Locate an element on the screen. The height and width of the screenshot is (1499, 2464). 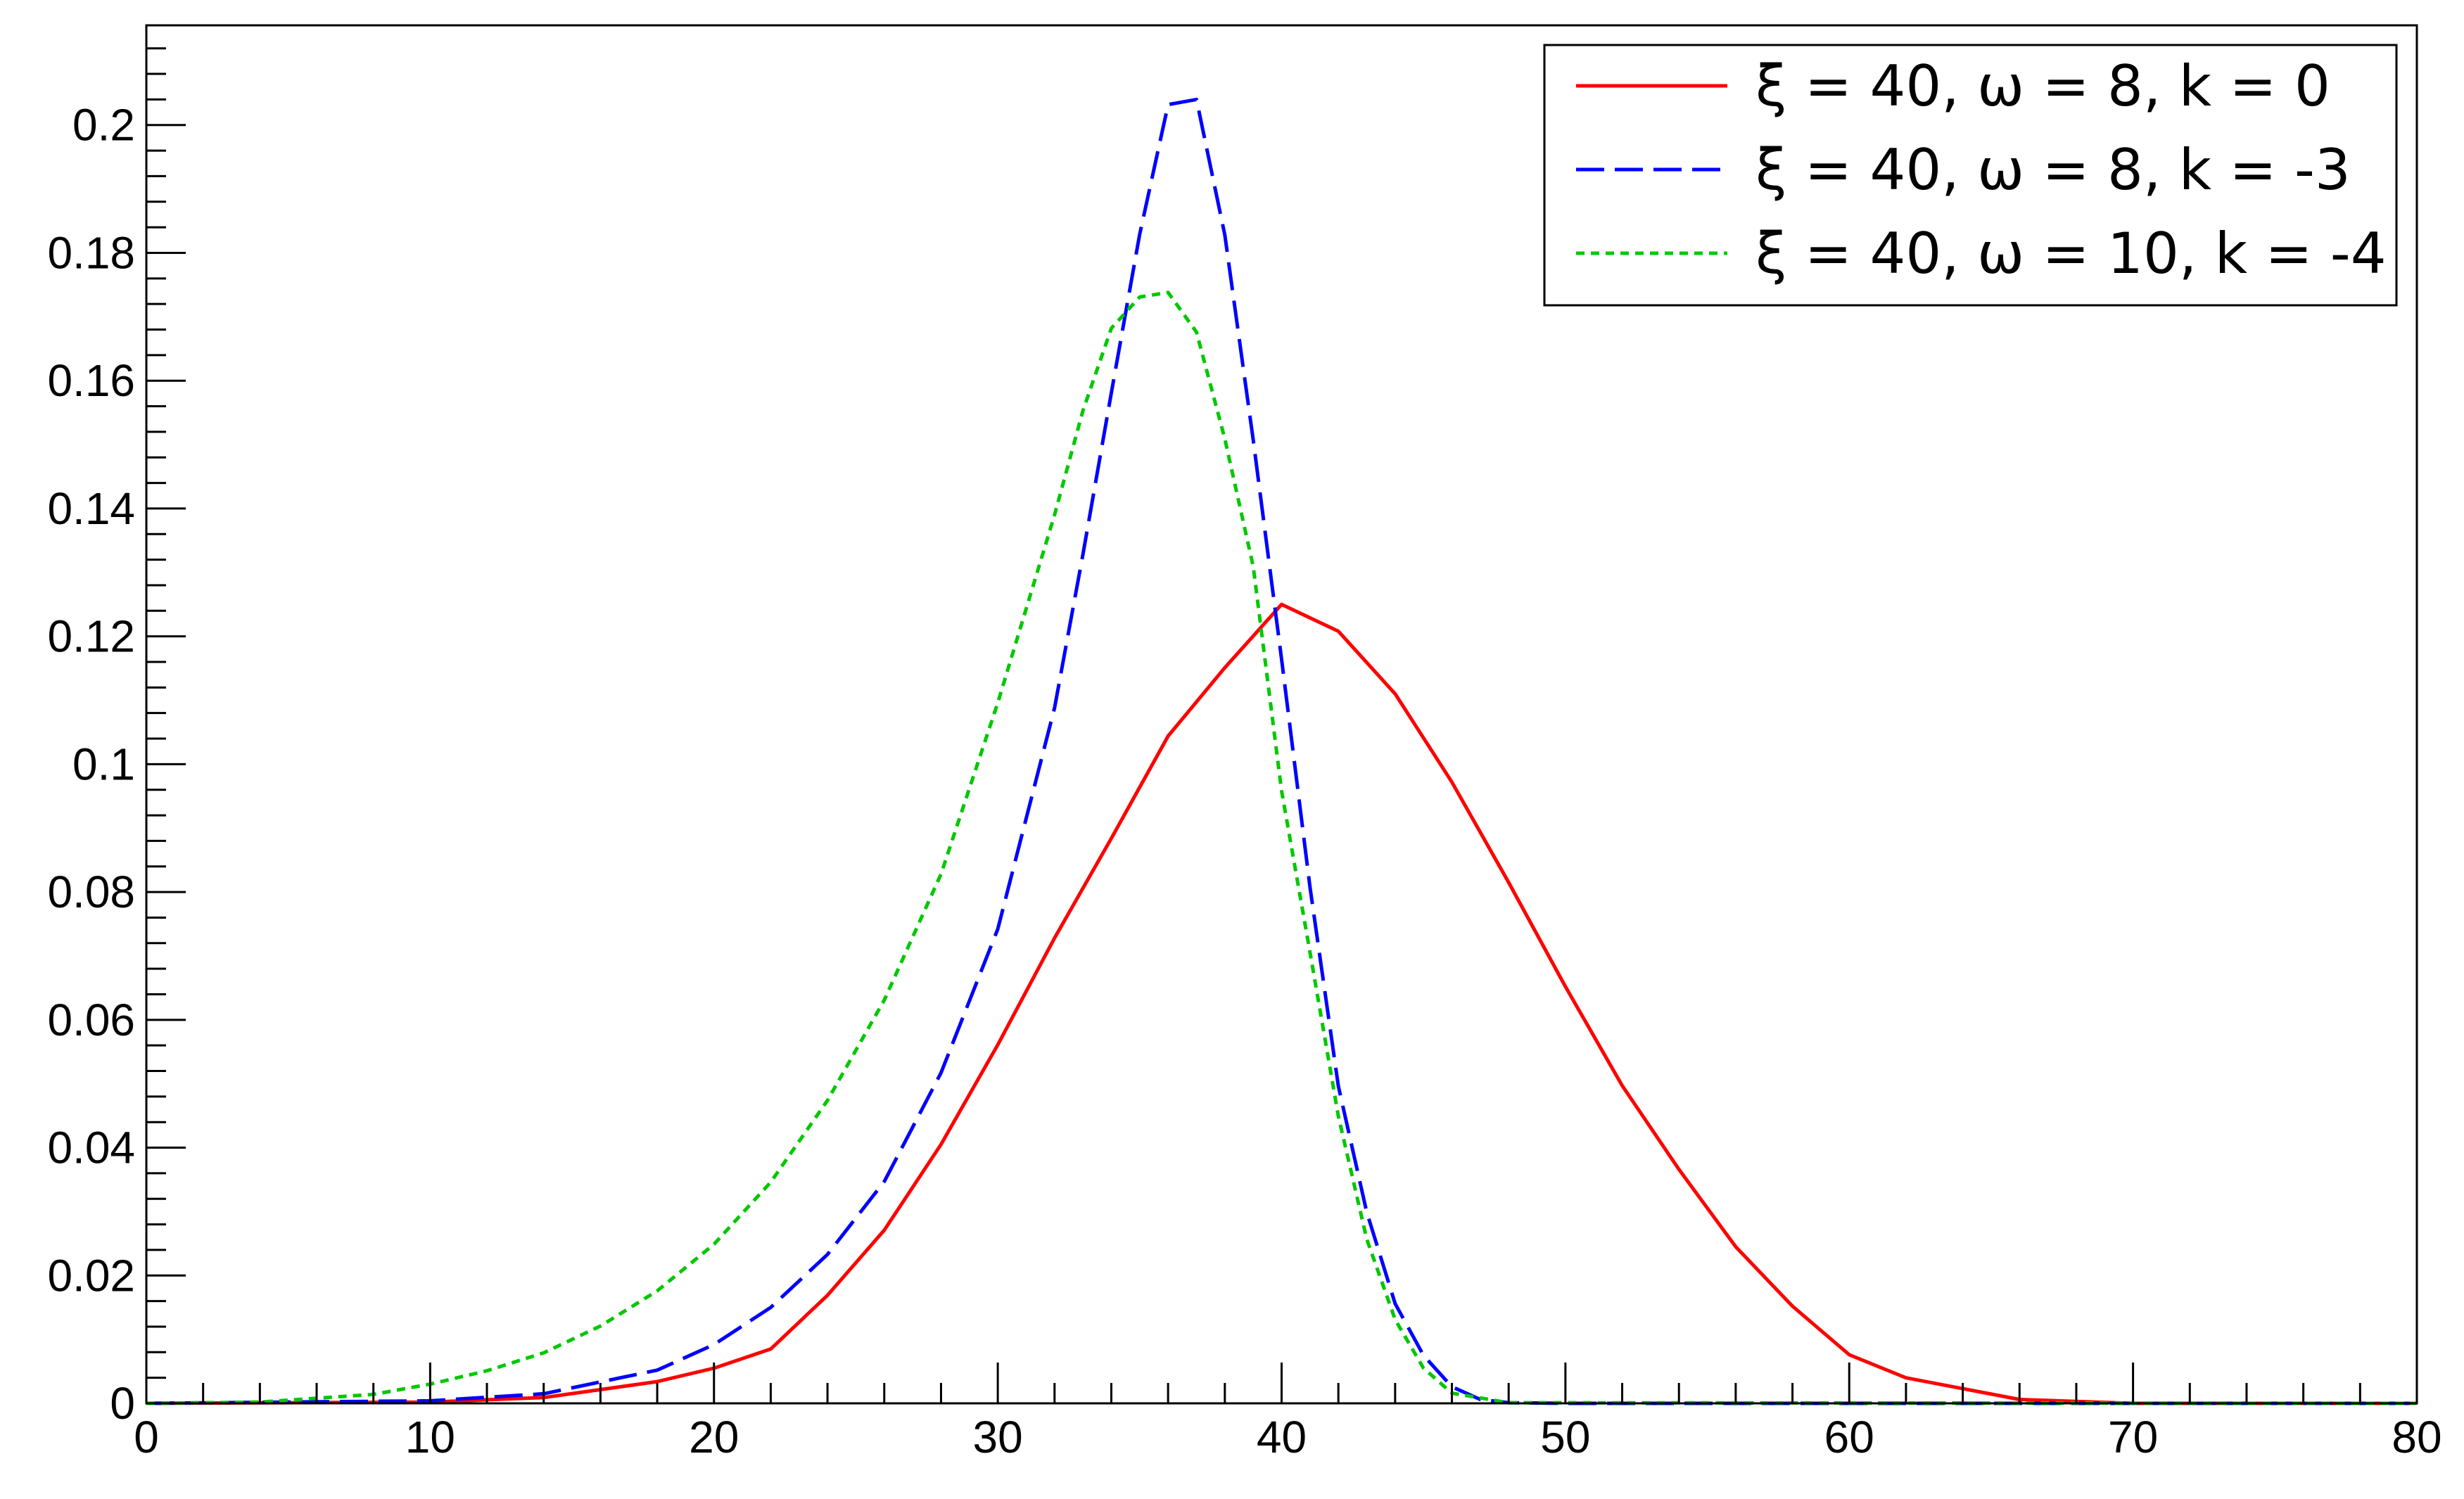
y-tick-label: 0.14 is located at coordinates (91, 508).